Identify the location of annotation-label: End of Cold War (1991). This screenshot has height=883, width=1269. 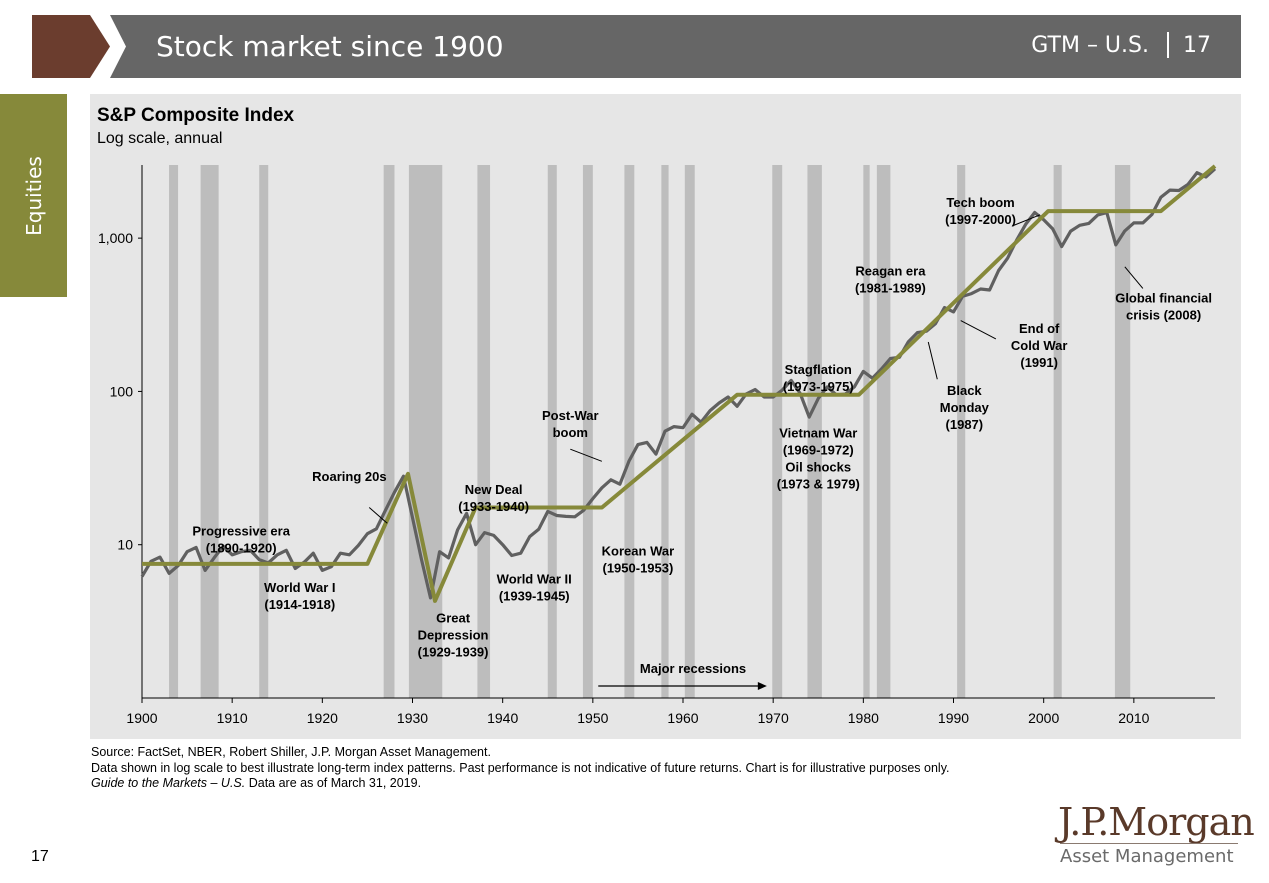
(1039, 345).